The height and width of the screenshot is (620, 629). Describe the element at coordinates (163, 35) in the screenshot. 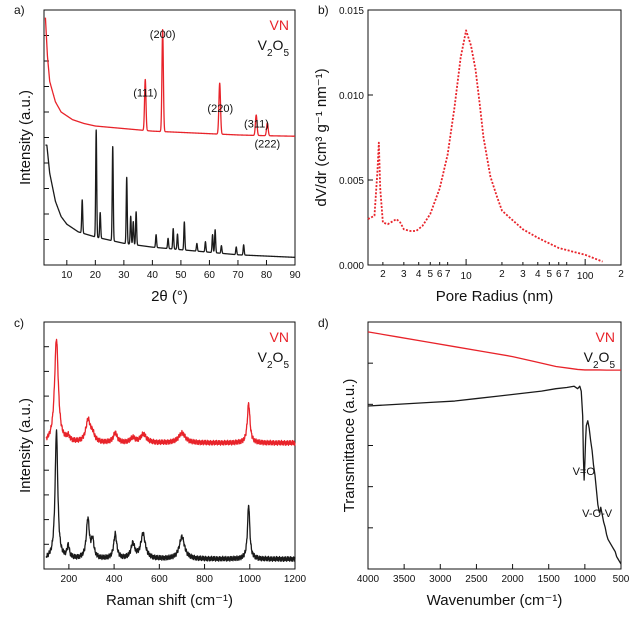

I see `peak-annotation: (200)` at that location.